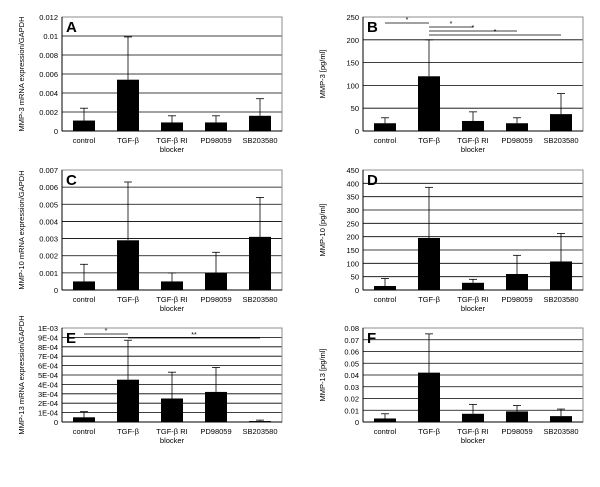  Describe the element at coordinates (372, 180) in the screenshot. I see `panel-letter: D` at that location.